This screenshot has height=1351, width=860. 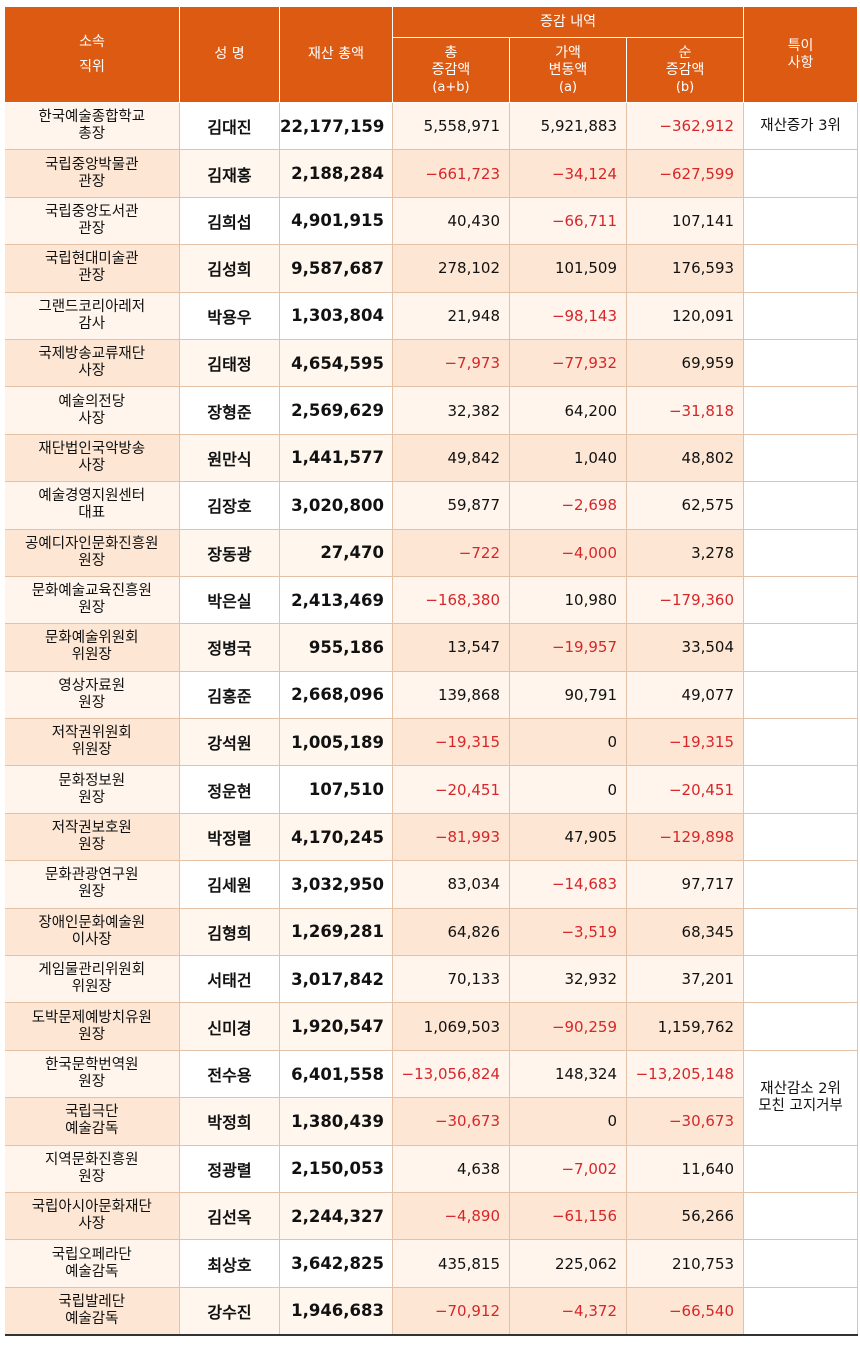 What do you see at coordinates (92, 134) in the screenshot?
I see `affiliation-position: 총장` at bounding box center [92, 134].